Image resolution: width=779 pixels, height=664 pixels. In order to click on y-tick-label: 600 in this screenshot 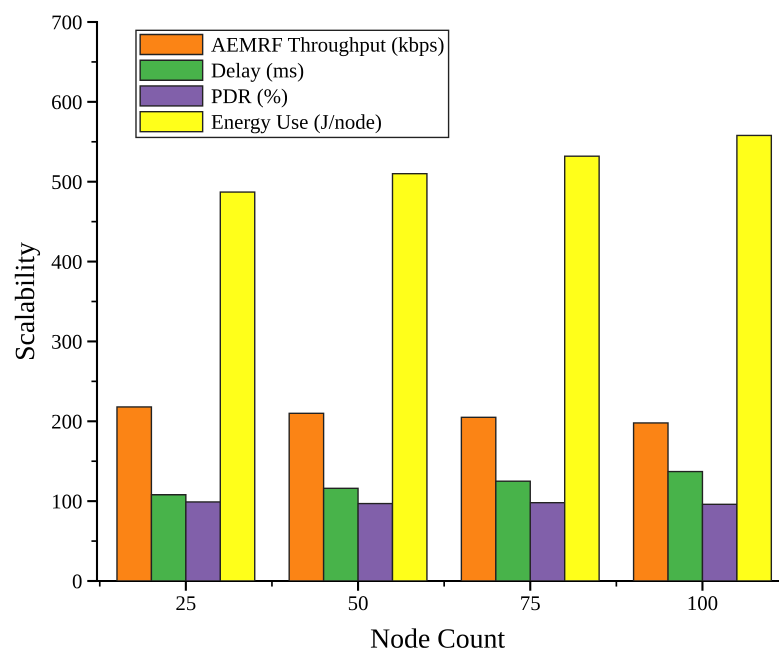, I will do `click(67, 102)`.